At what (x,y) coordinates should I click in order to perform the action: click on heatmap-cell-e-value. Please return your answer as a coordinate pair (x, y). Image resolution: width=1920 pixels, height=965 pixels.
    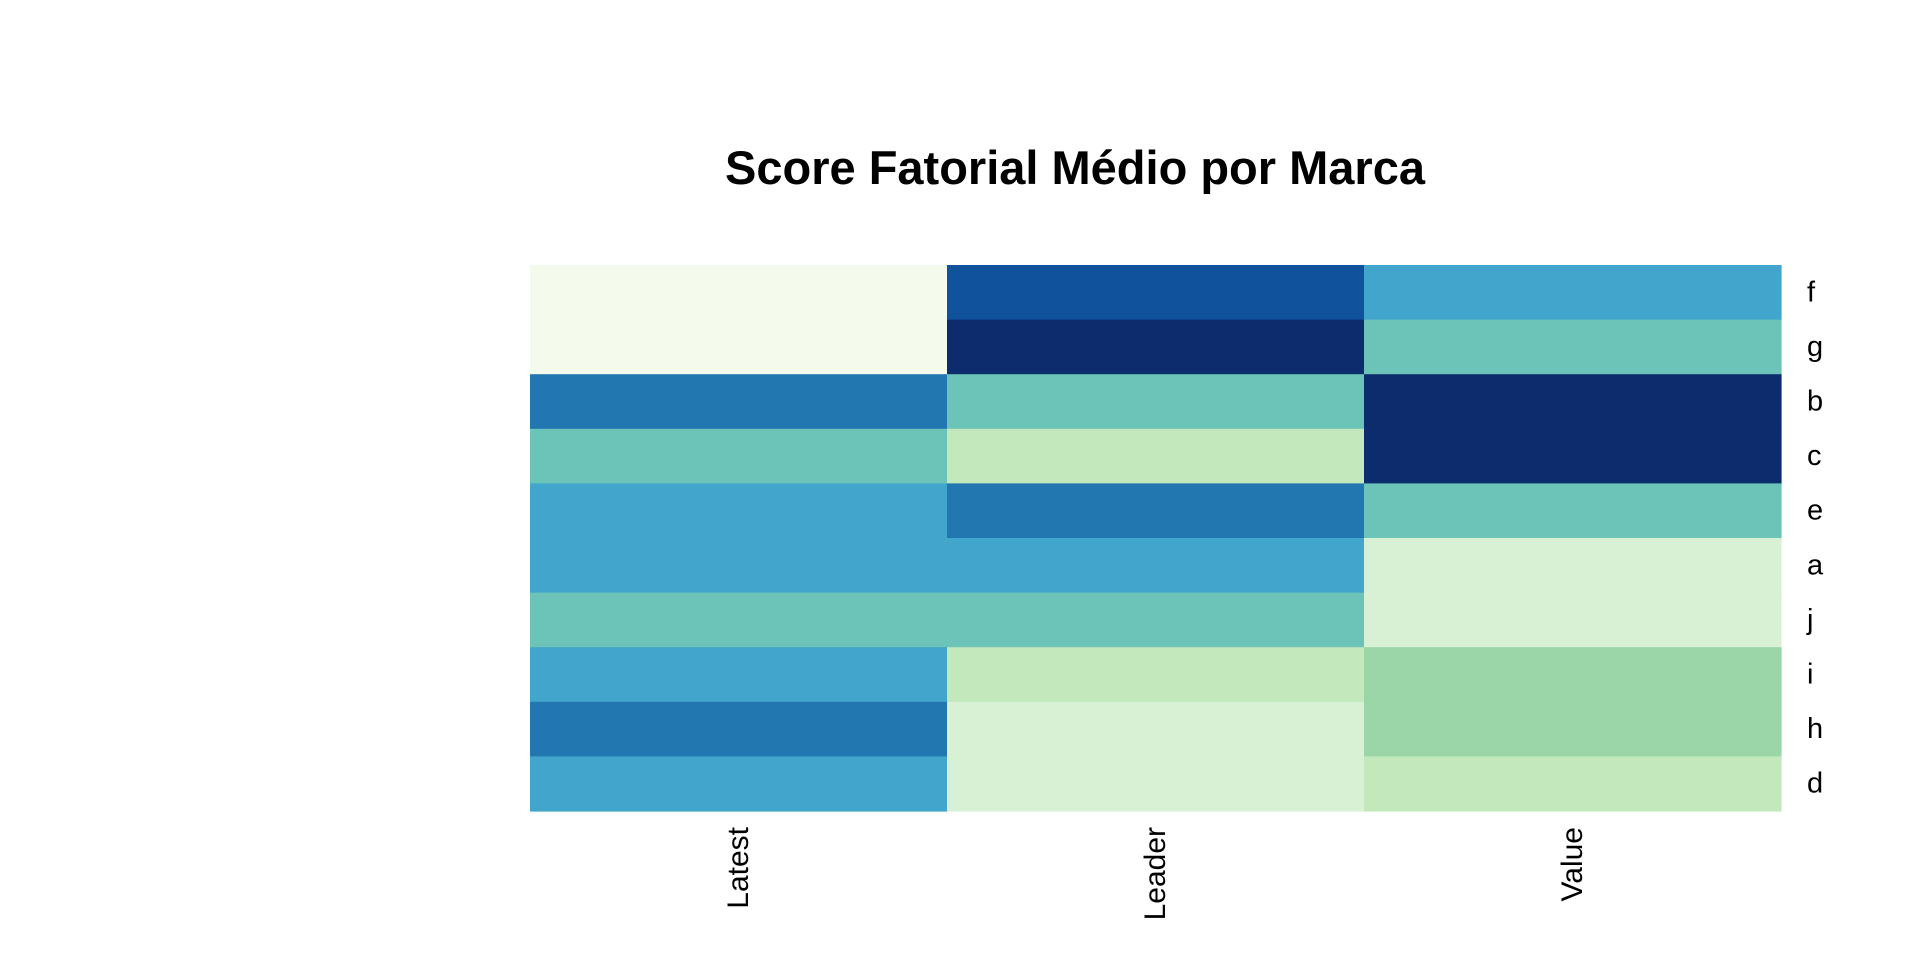
    Looking at the image, I should click on (1573, 511).